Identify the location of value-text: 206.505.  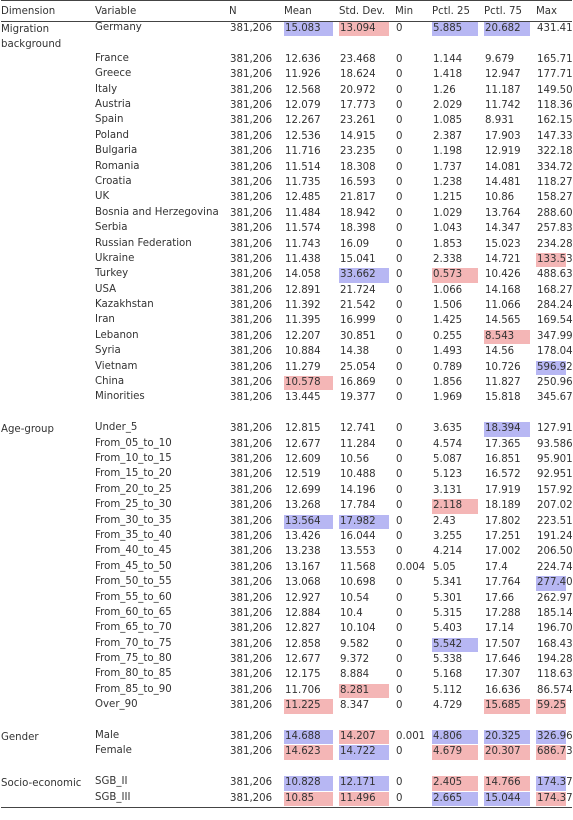
(555, 552).